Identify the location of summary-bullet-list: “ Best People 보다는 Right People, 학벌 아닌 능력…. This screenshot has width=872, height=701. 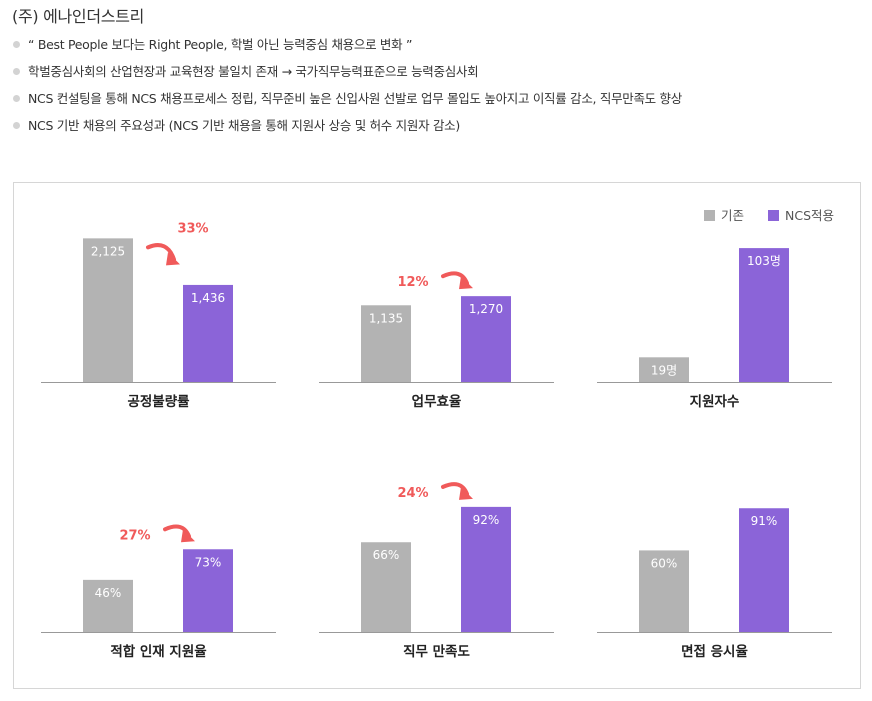
(347, 89).